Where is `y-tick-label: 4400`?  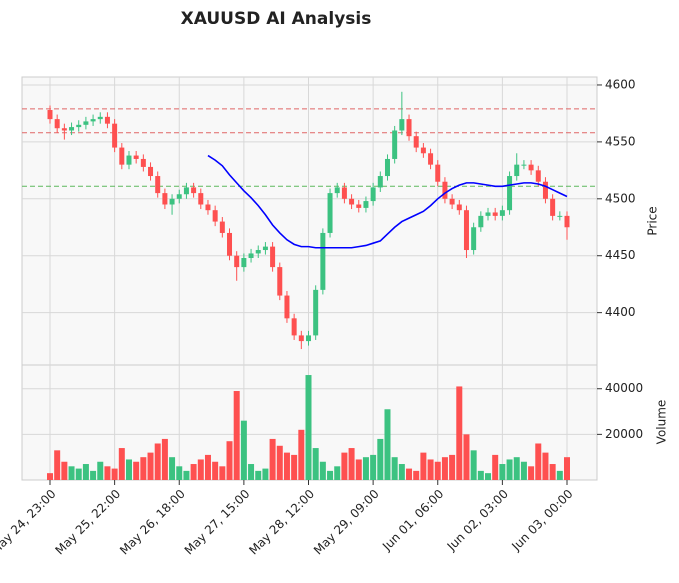 y-tick-label: 4400 is located at coordinates (620, 312).